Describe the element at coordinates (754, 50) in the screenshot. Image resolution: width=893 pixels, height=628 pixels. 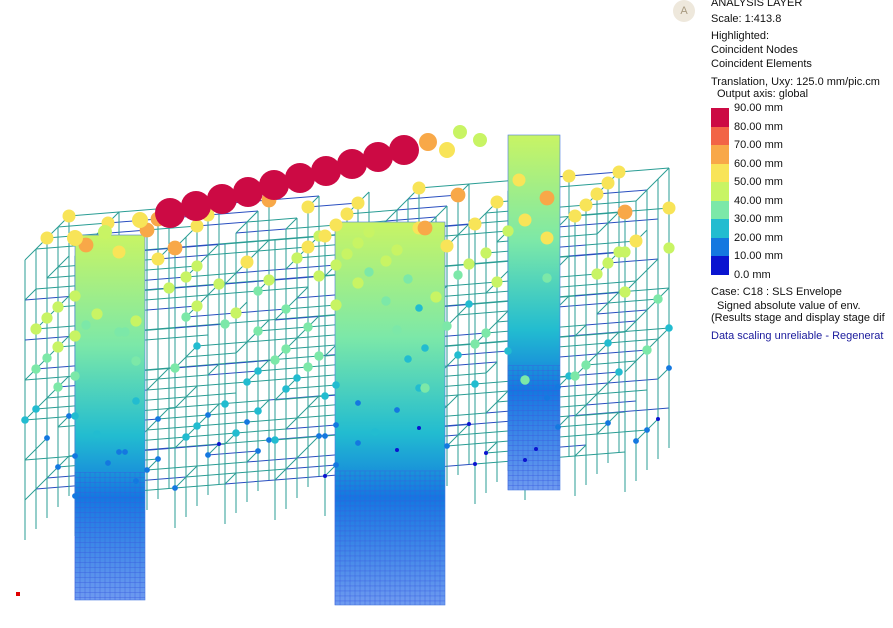
I see `highlight-item: Coincident Nodes` at that location.